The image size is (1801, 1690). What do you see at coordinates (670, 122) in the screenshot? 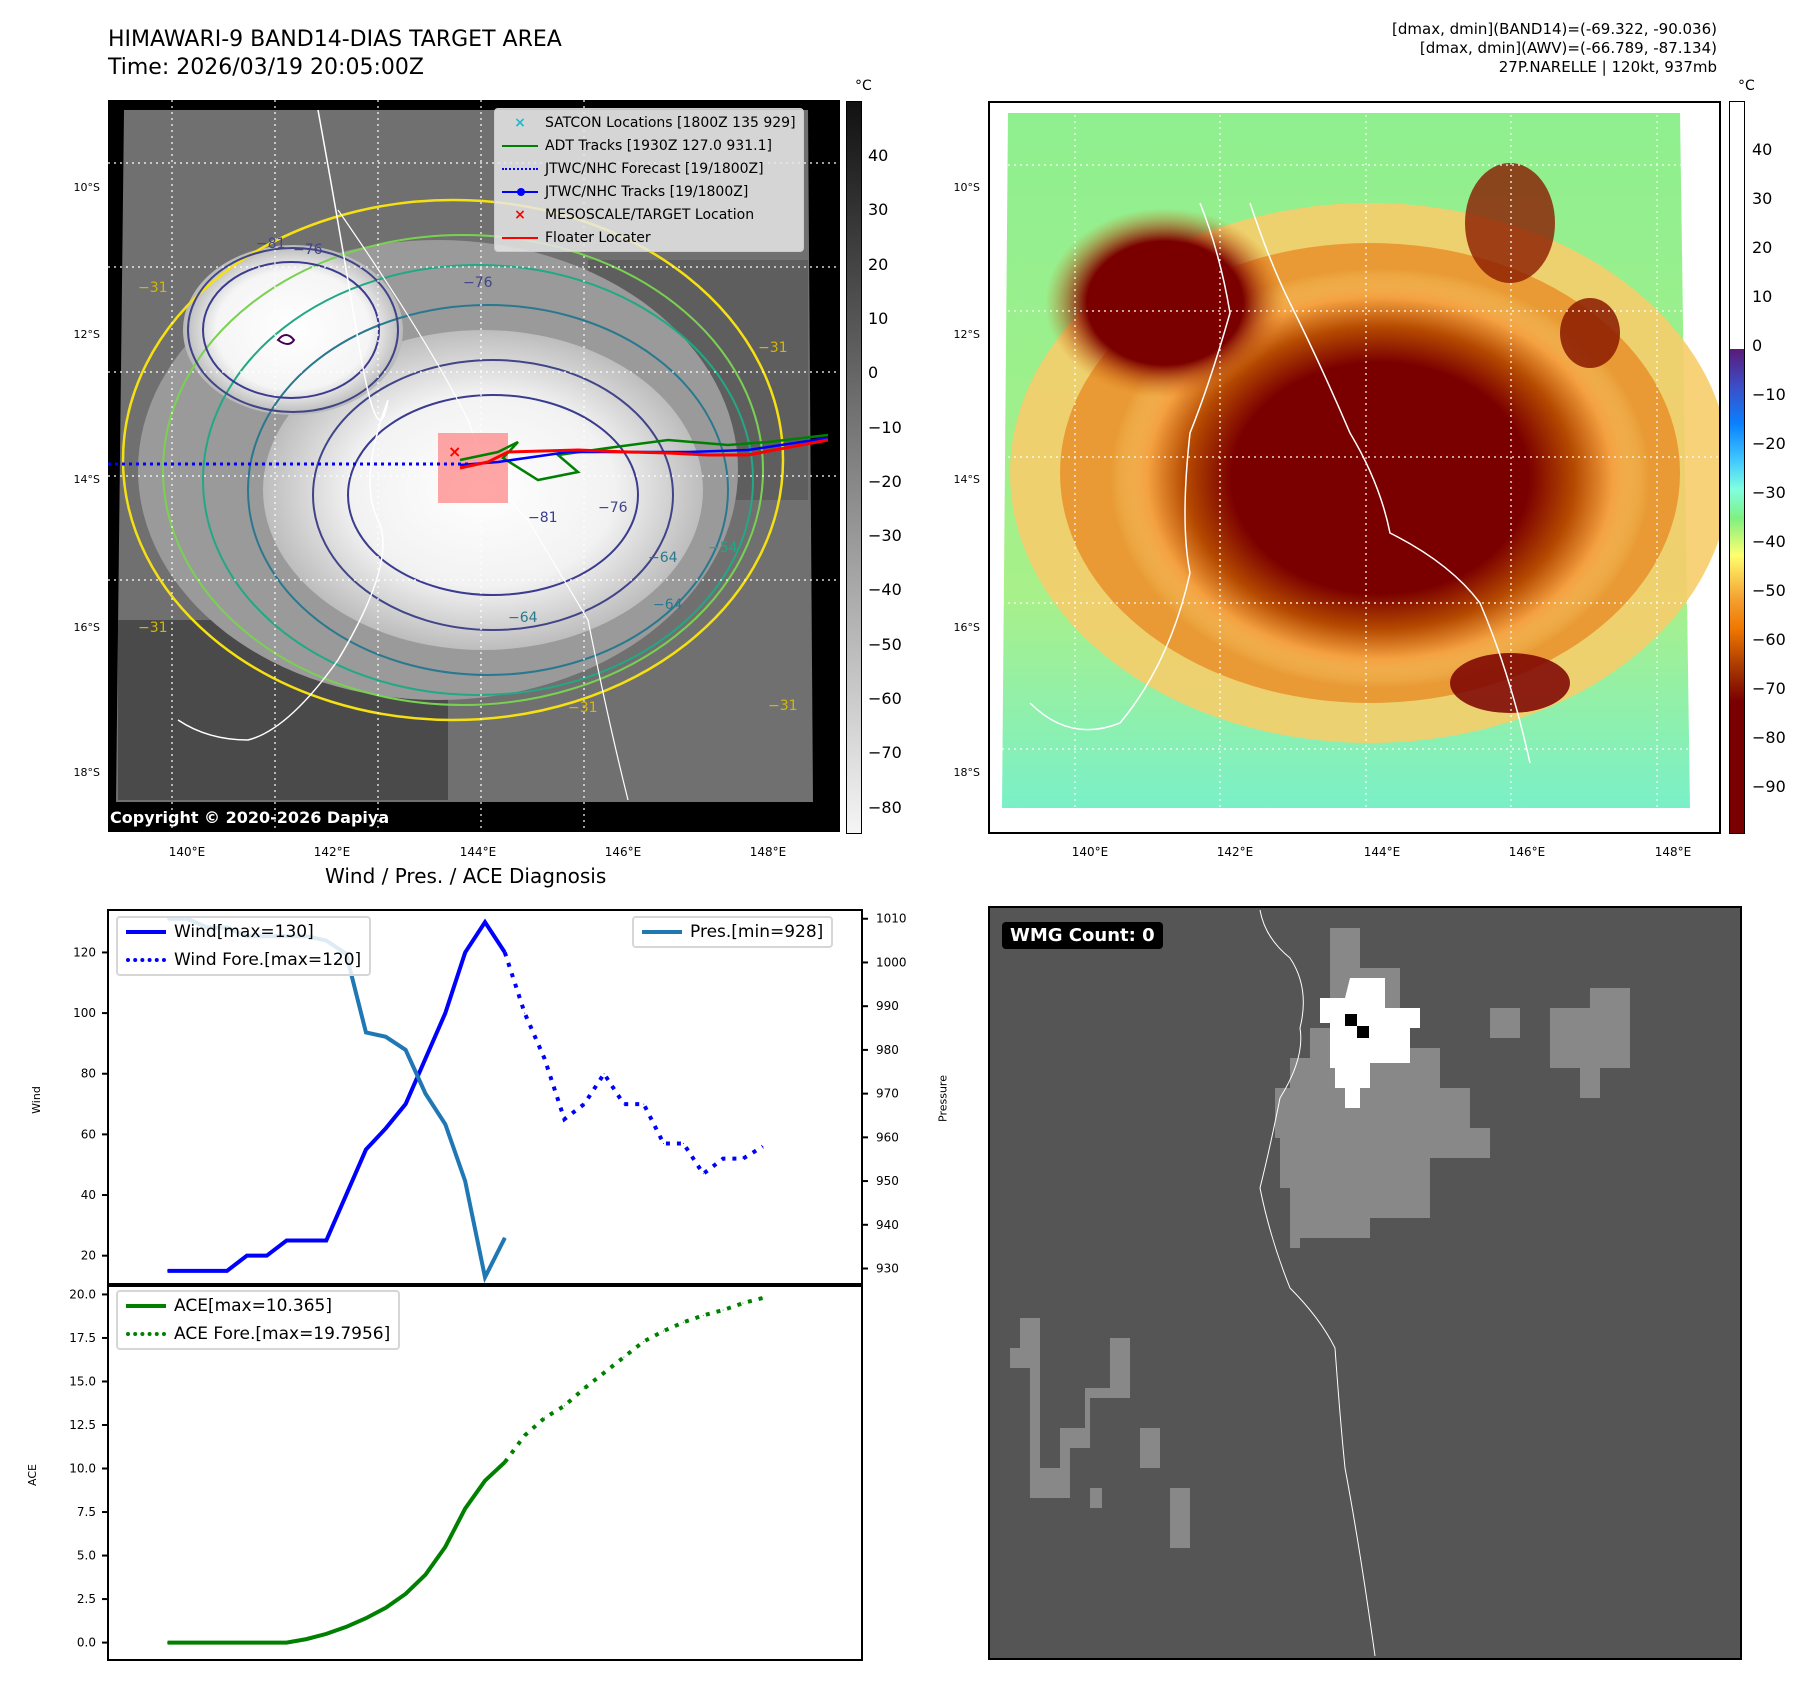
I see `legend-label: SATCON Locations [1800Z 135 929]` at bounding box center [670, 122].